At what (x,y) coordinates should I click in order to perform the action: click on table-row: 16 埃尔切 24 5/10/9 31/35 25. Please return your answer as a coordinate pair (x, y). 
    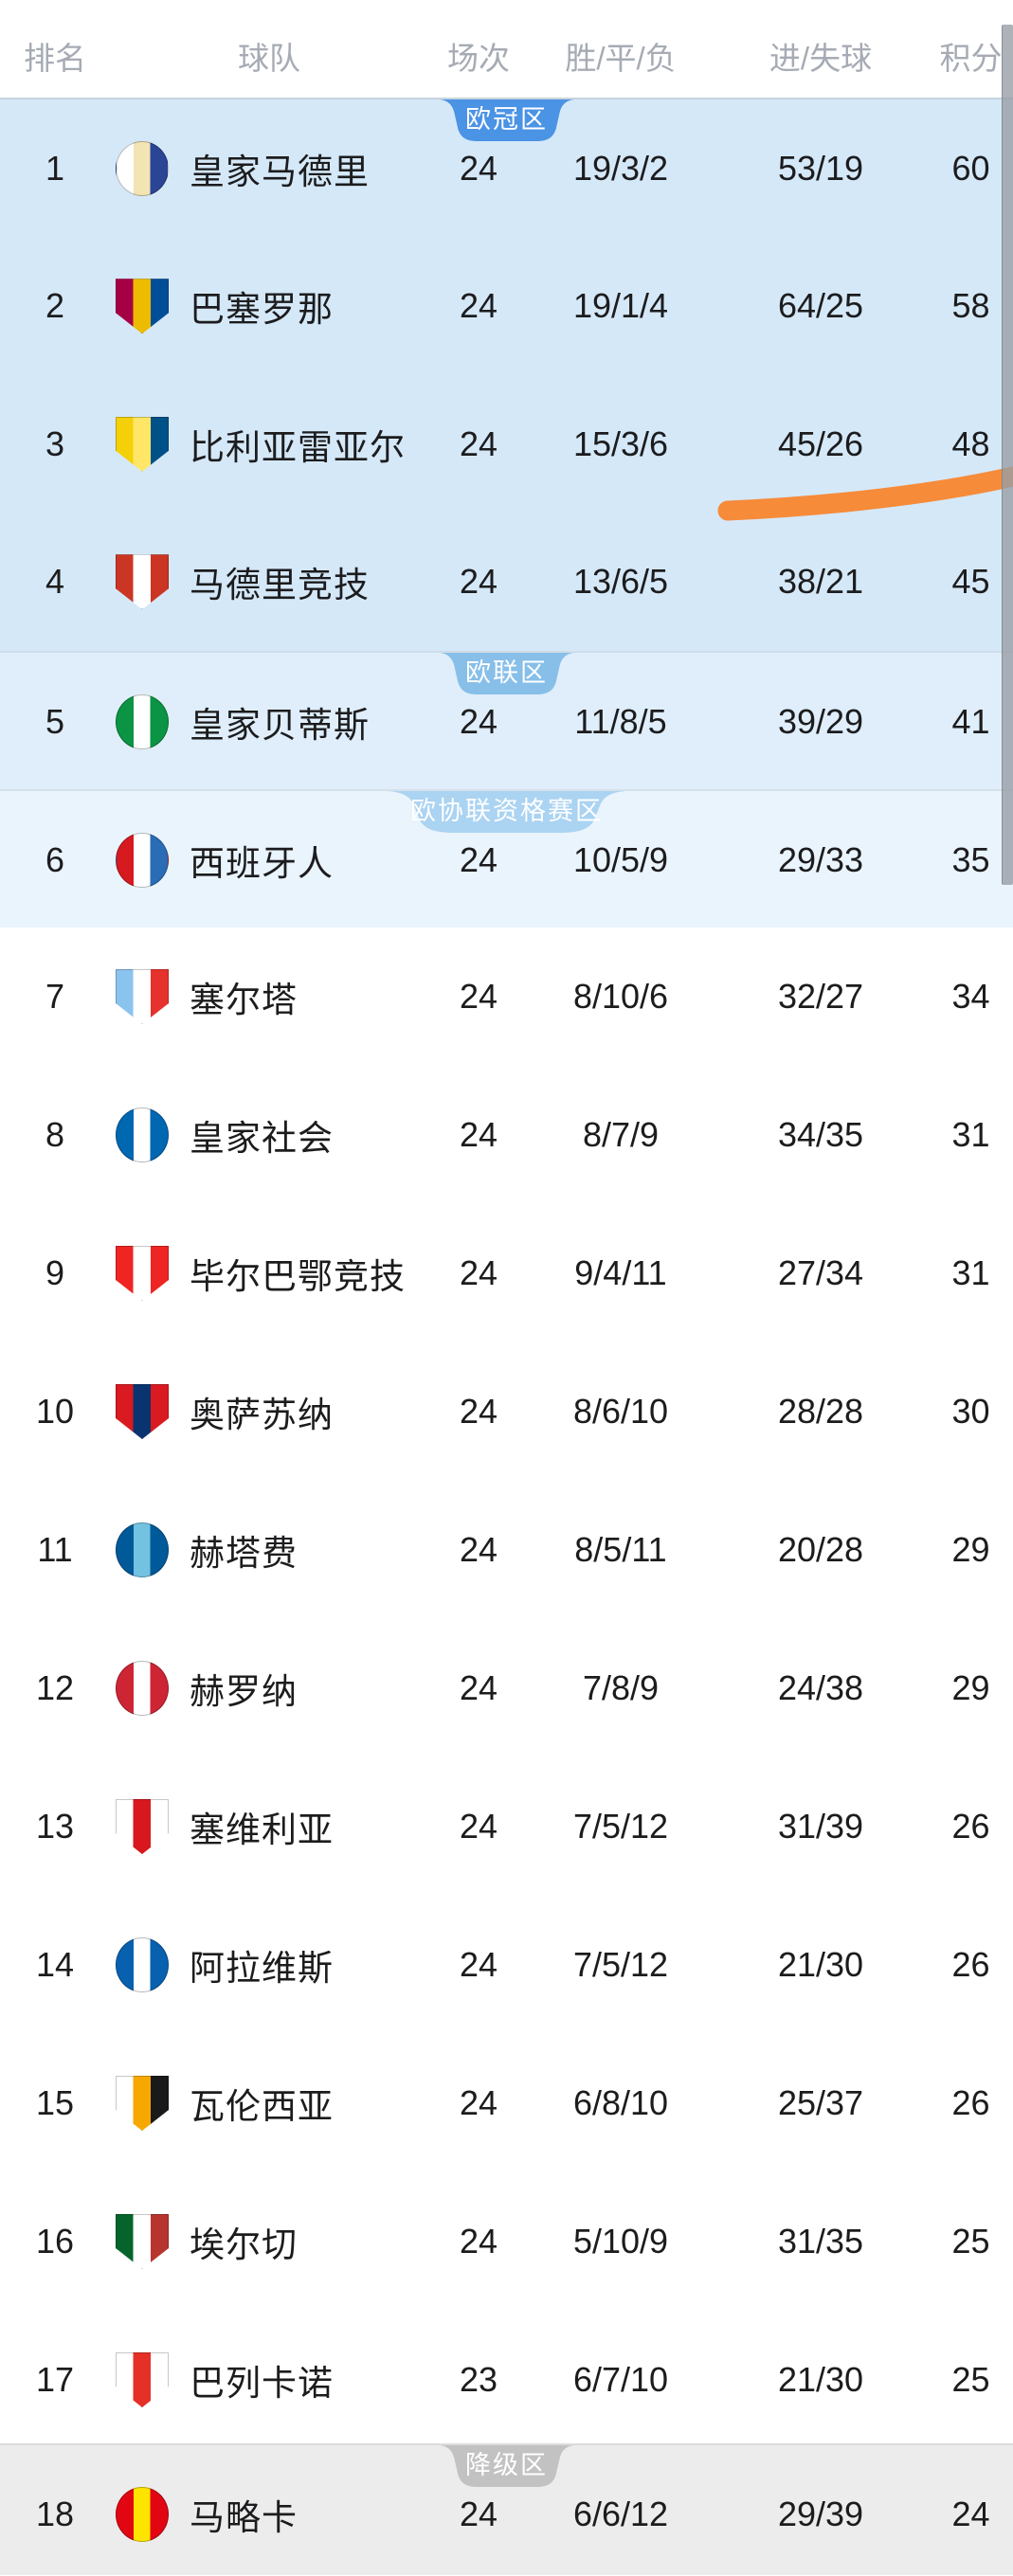
    Looking at the image, I should click on (506, 2241).